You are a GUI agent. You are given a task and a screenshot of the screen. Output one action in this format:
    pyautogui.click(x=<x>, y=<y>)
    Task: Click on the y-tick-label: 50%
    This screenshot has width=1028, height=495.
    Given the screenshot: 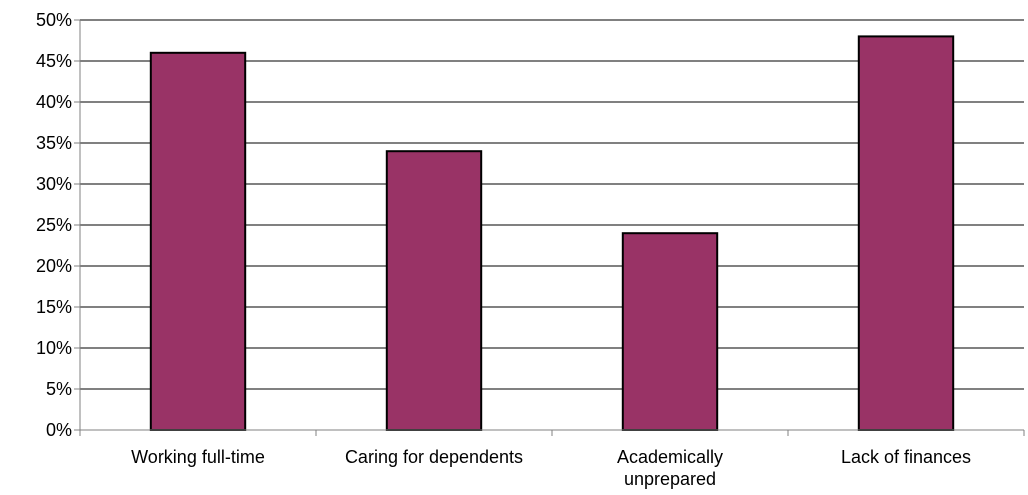 What is the action you would take?
    pyautogui.click(x=54, y=20)
    